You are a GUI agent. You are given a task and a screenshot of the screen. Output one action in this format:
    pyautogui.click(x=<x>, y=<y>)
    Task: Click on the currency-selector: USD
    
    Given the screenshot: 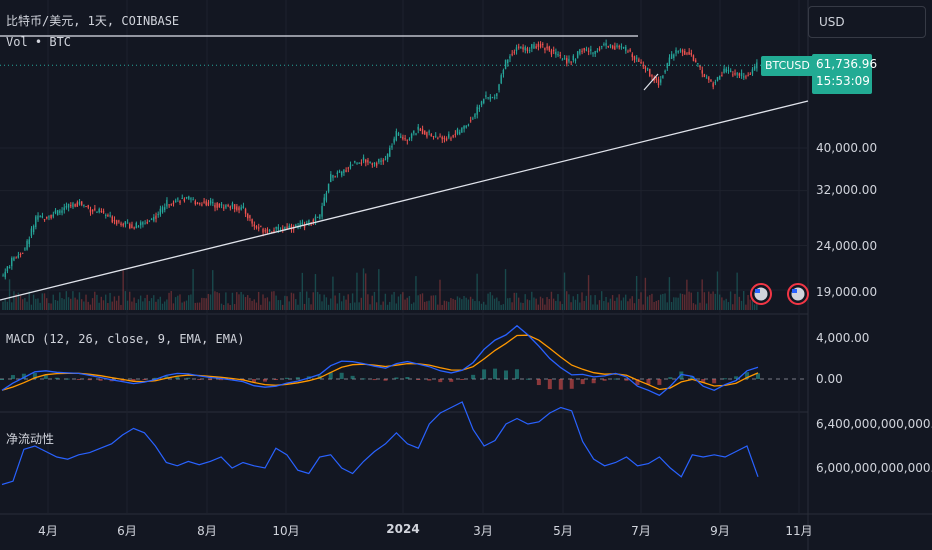 What is the action you would take?
    pyautogui.click(x=867, y=22)
    